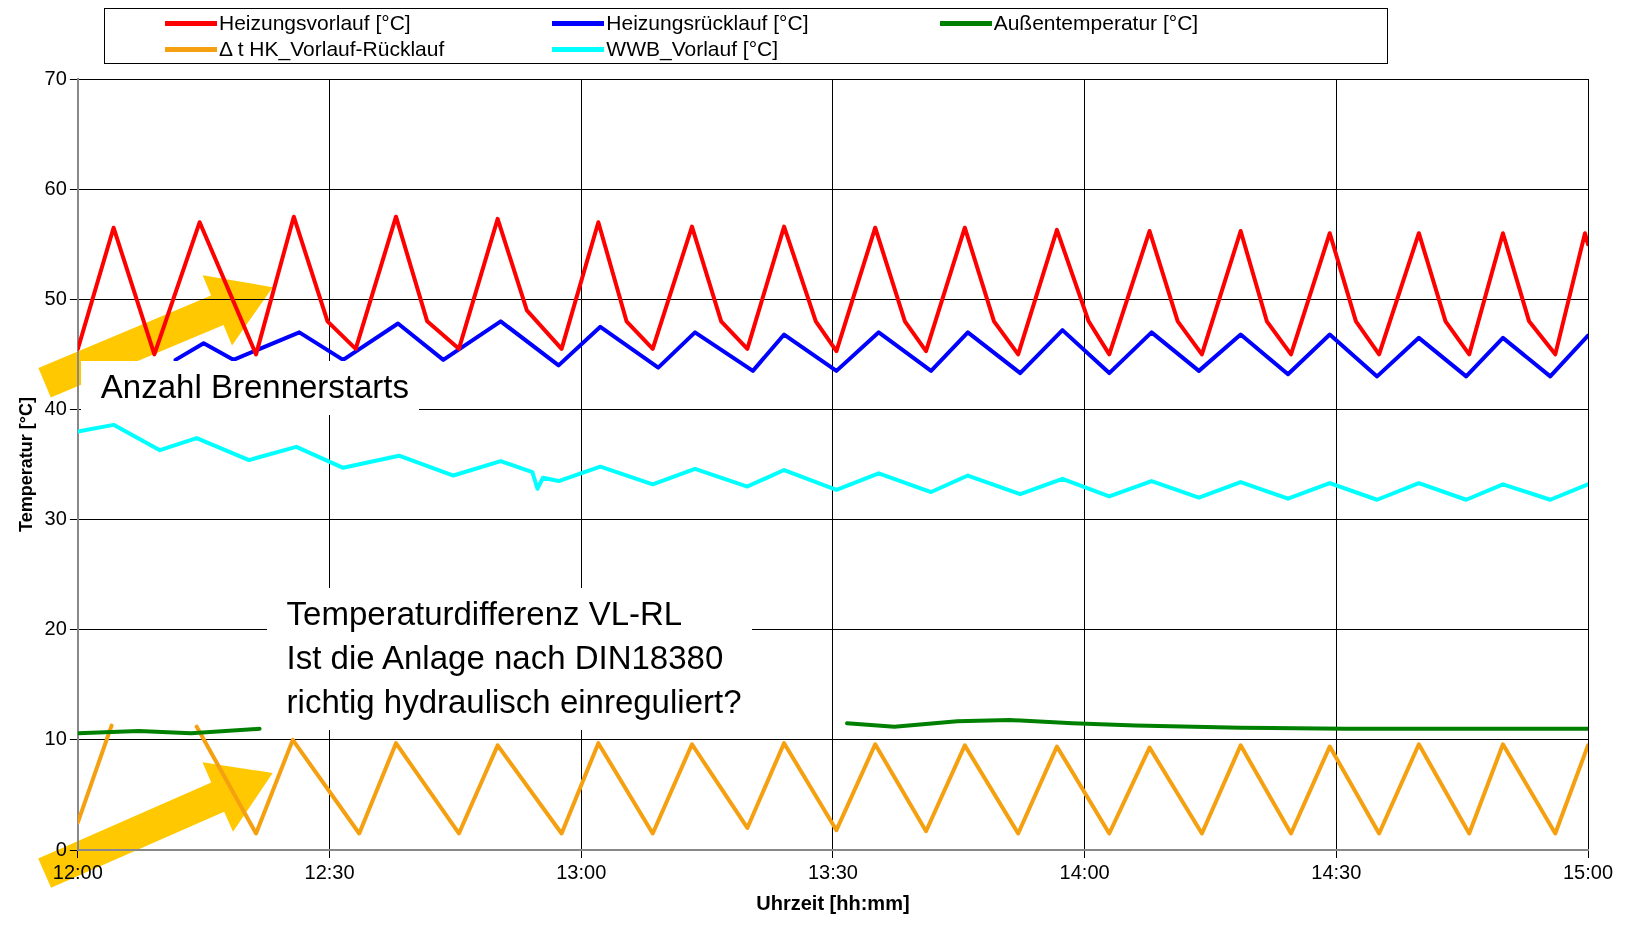 This screenshot has height=952, width=1637. I want to click on legend-label: Heizungsvorlauf [°C], so click(315, 23).